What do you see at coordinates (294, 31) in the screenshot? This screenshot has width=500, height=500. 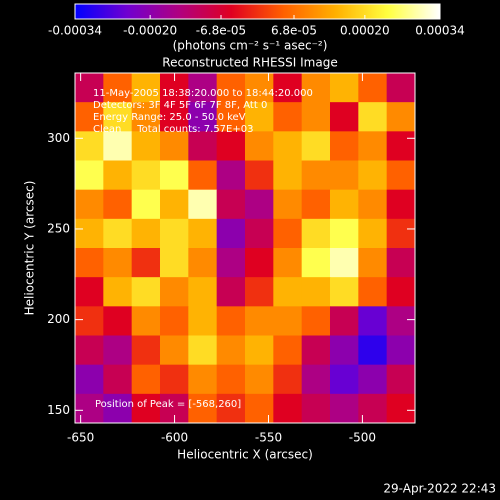 I see `colorbar-tick-label: 6.8e-05` at bounding box center [294, 31].